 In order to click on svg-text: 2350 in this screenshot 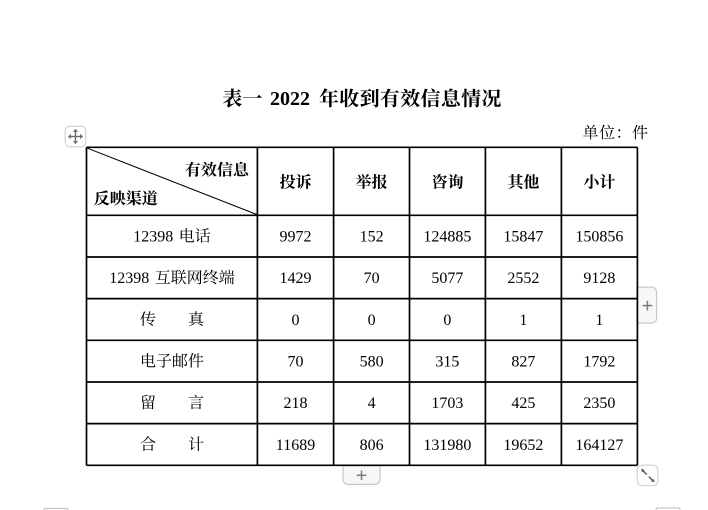, I will do `click(599, 403)`.